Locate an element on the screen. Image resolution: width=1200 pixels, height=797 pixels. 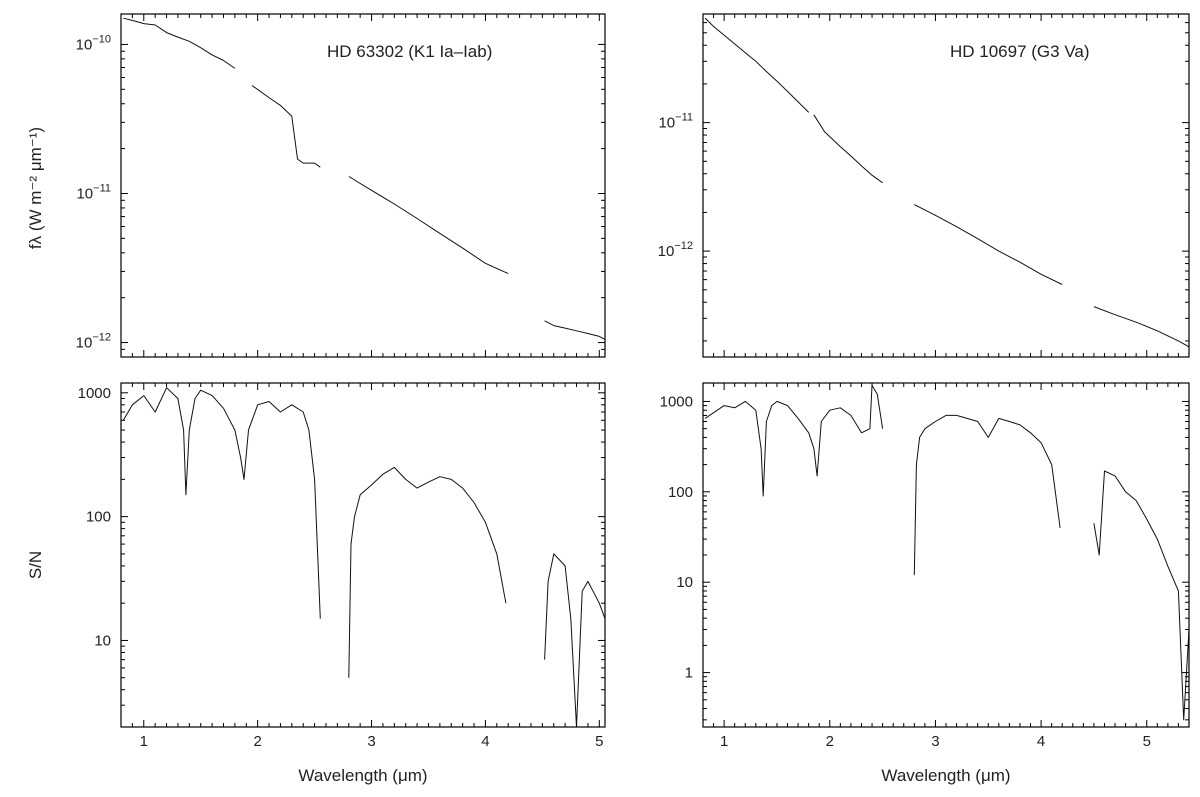
panel-title: HD 63302 (K1 Ia–Iab) is located at coordinates (409, 51).